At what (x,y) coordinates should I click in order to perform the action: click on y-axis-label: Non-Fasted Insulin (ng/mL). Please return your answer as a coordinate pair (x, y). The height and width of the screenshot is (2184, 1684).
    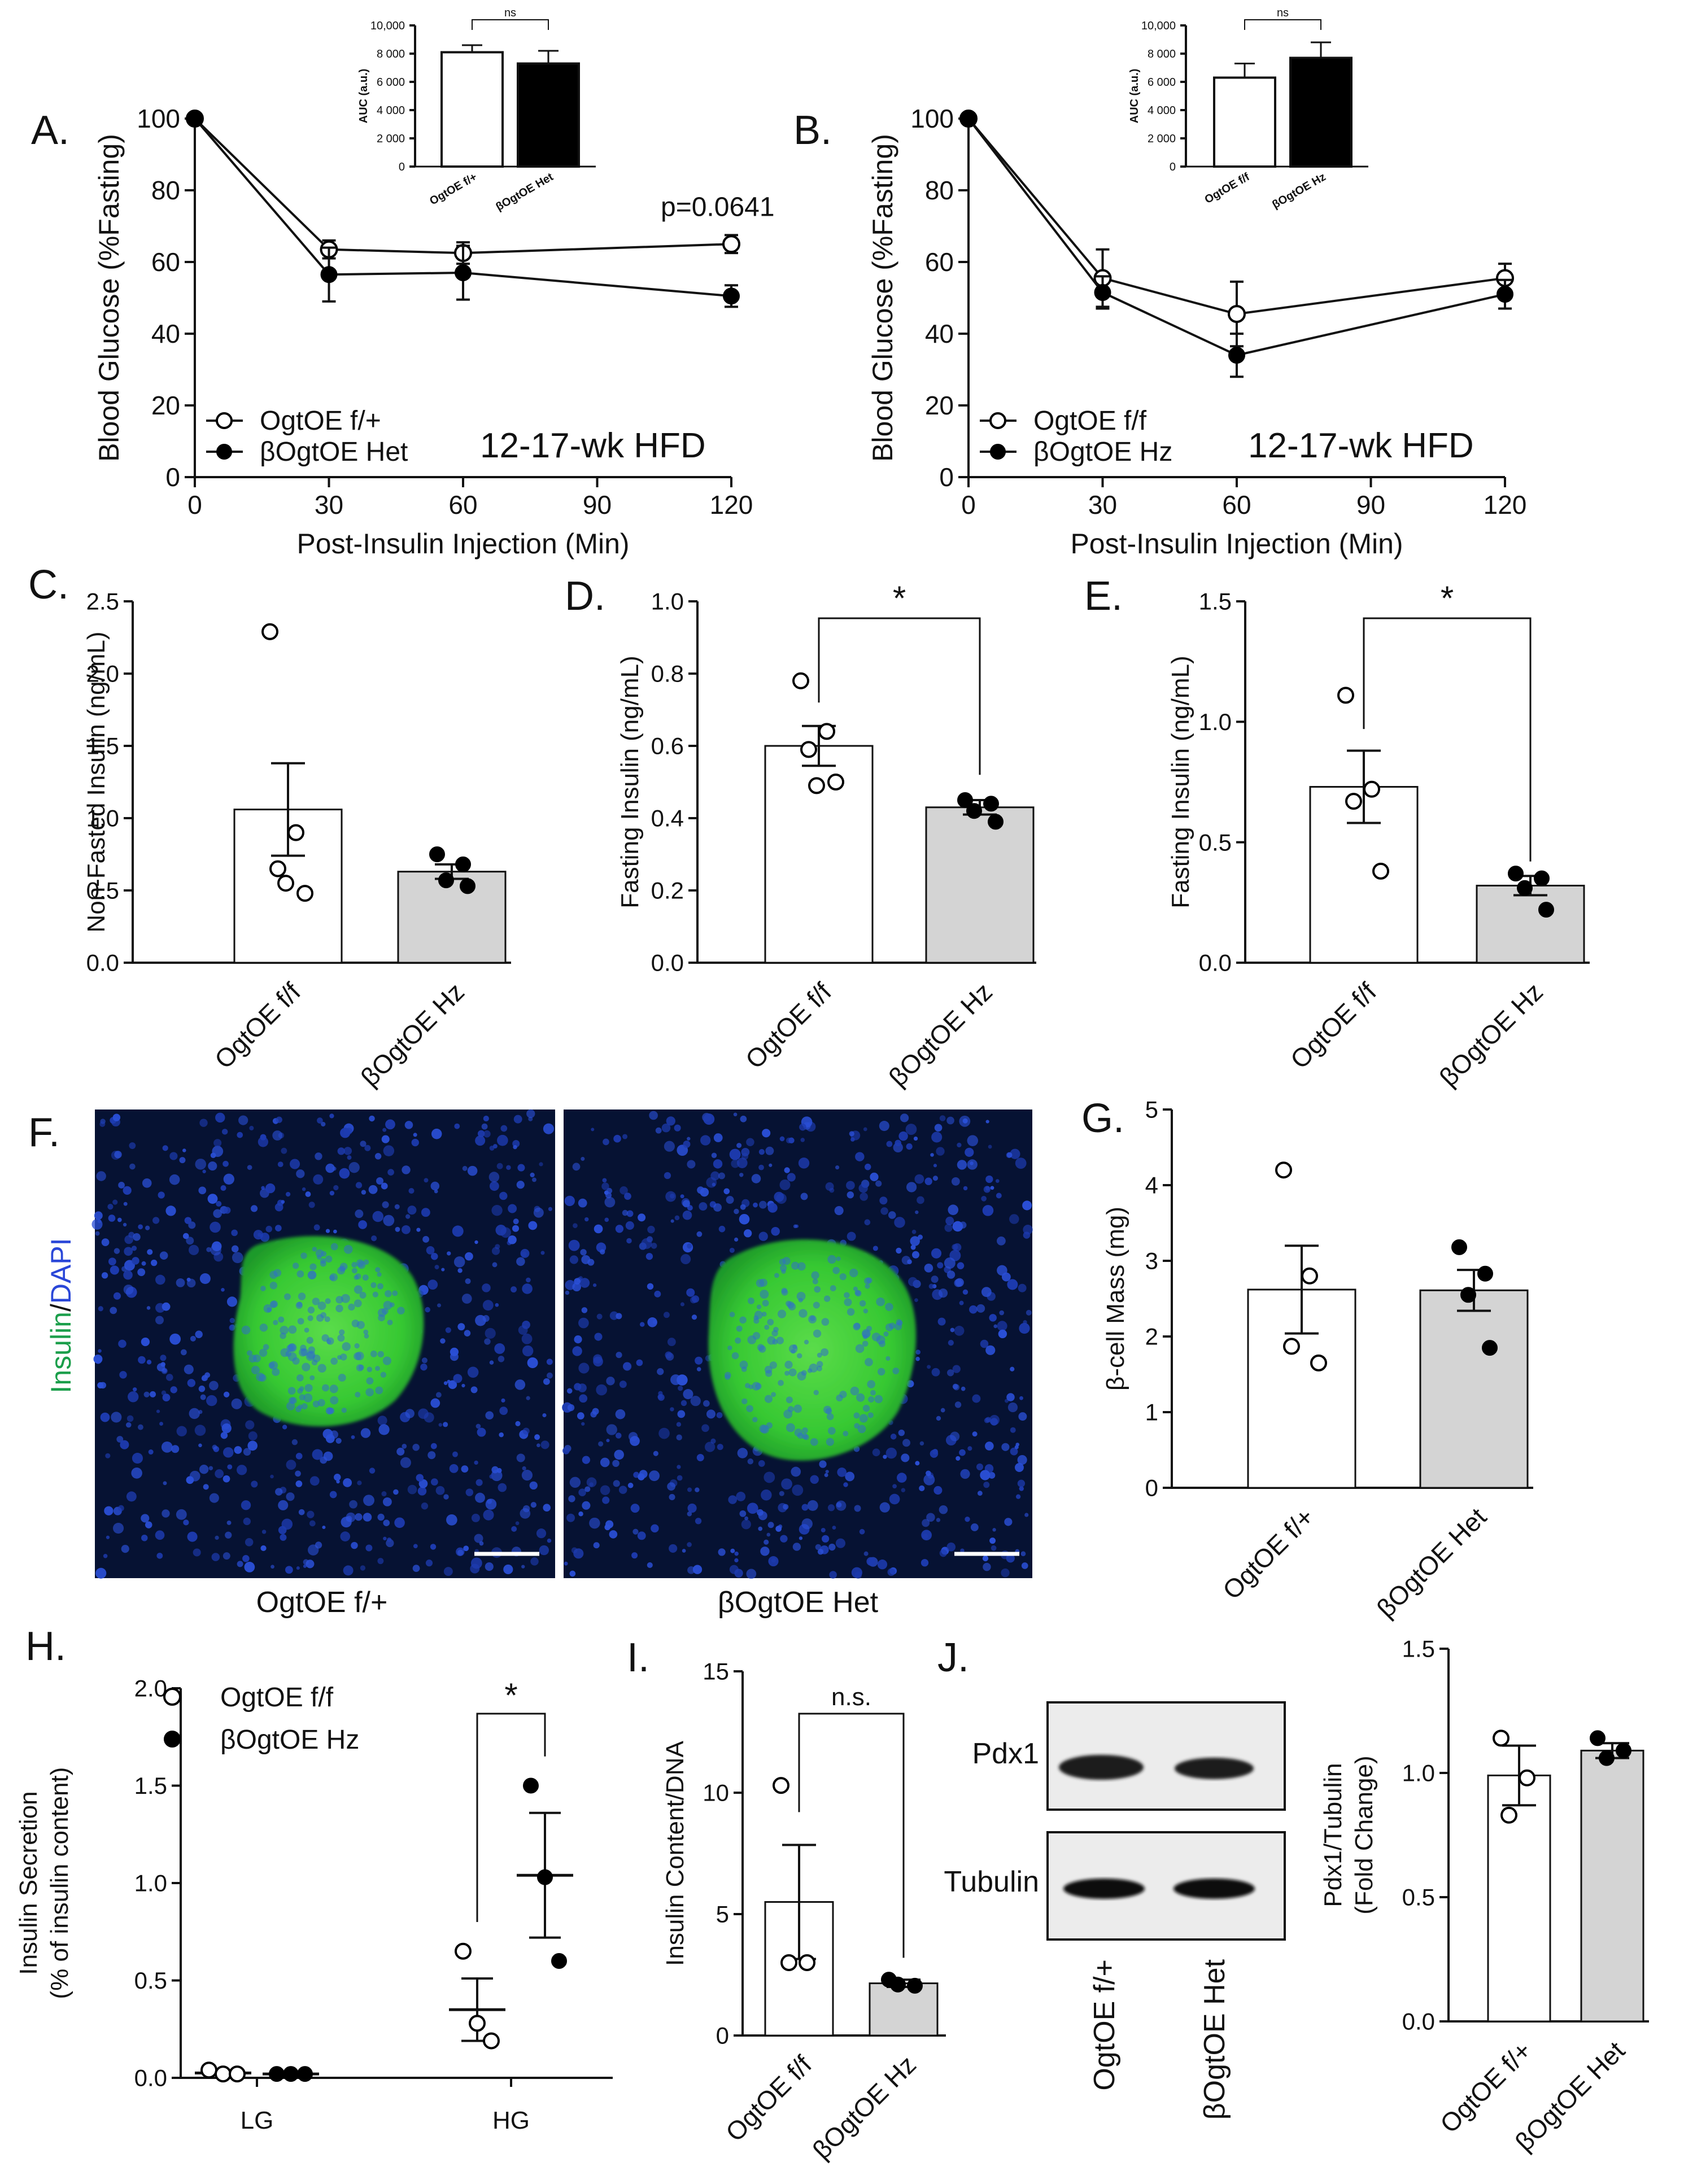
    Looking at the image, I should click on (96, 781).